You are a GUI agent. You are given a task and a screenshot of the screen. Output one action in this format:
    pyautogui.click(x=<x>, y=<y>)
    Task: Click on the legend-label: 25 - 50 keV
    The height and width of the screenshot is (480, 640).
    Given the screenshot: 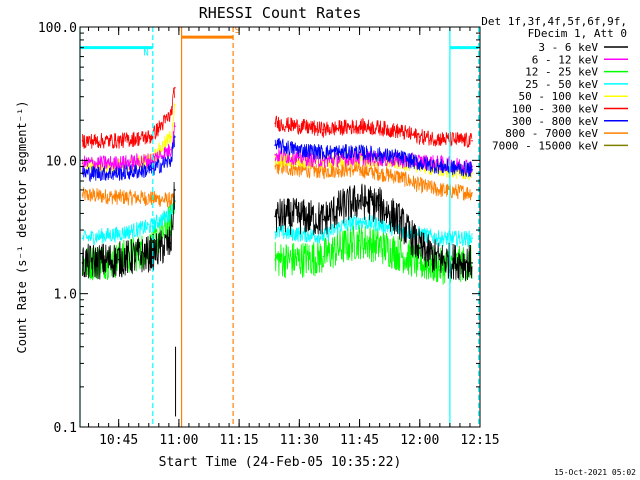 What is the action you would take?
    pyautogui.click(x=561, y=84)
    